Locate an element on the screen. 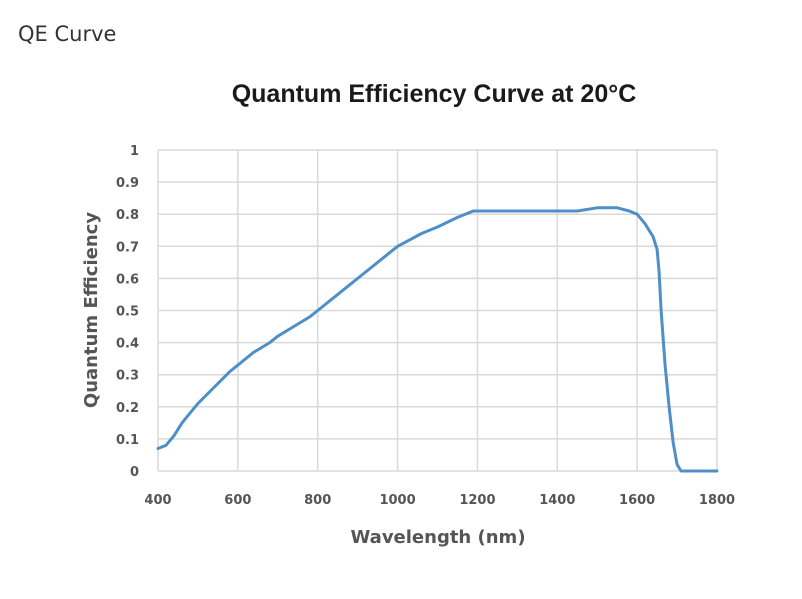 The width and height of the screenshot is (802, 599). y-axis-ticks: 0 0.1 0.2 0.3 0.4 0.5 0.6 0.7 0.8 0.9 1 is located at coordinates (127, 312).